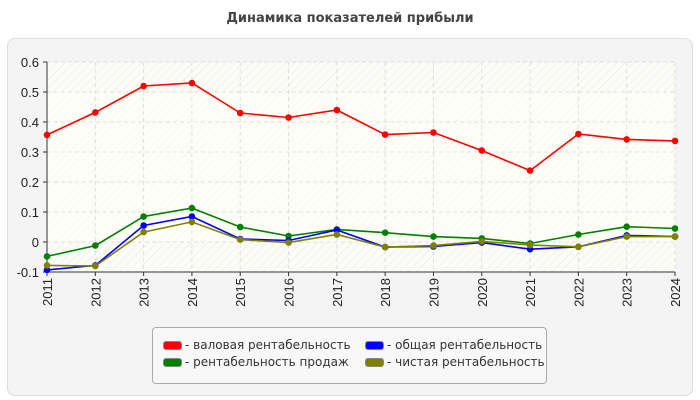  What do you see at coordinates (267, 362) in the screenshot?
I see `legend-label: - рентабельность продаж` at bounding box center [267, 362].